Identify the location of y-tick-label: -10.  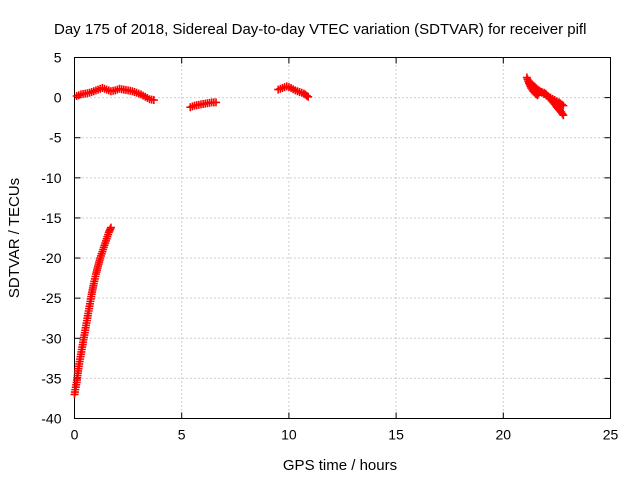
(51, 178).